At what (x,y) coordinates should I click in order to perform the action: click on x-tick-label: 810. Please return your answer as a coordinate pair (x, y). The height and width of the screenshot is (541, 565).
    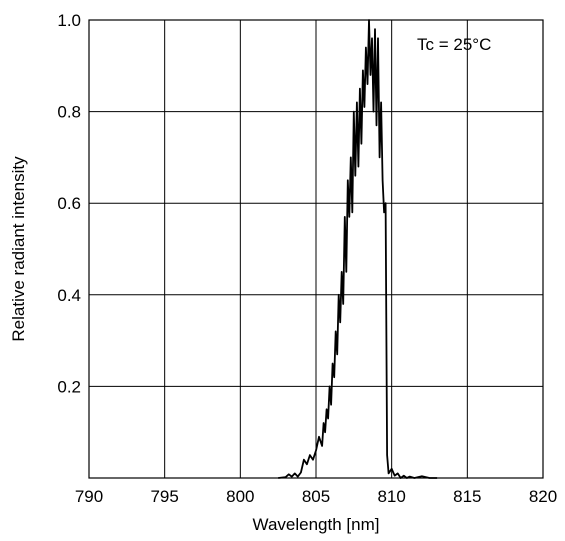
    Looking at the image, I should click on (391, 496).